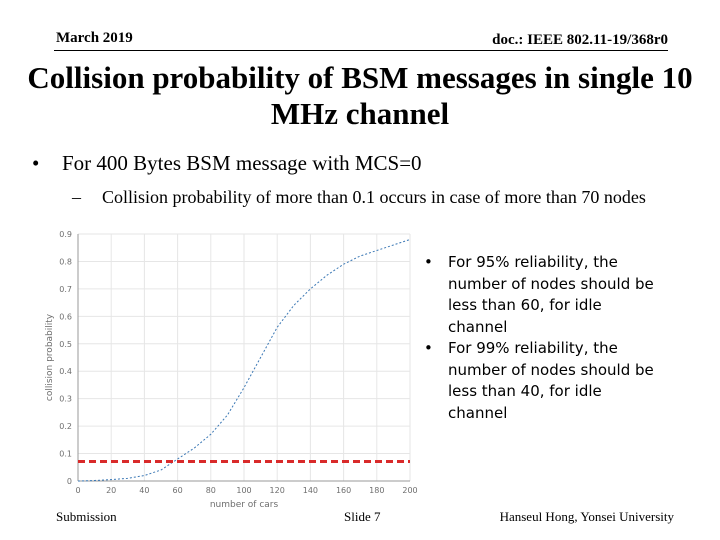 The image size is (720, 540). Describe the element at coordinates (211, 490) in the screenshot. I see `x-tick-label: 80` at that location.